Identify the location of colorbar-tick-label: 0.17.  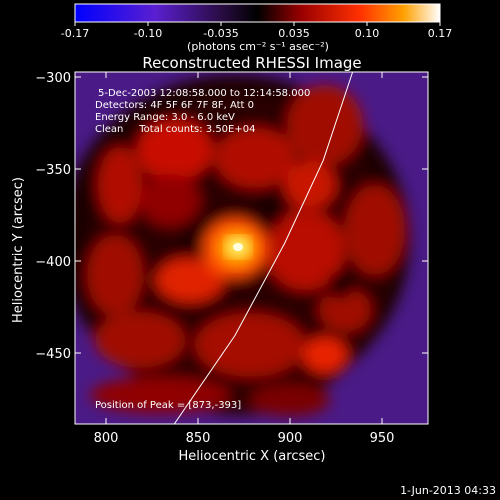
(440, 33).